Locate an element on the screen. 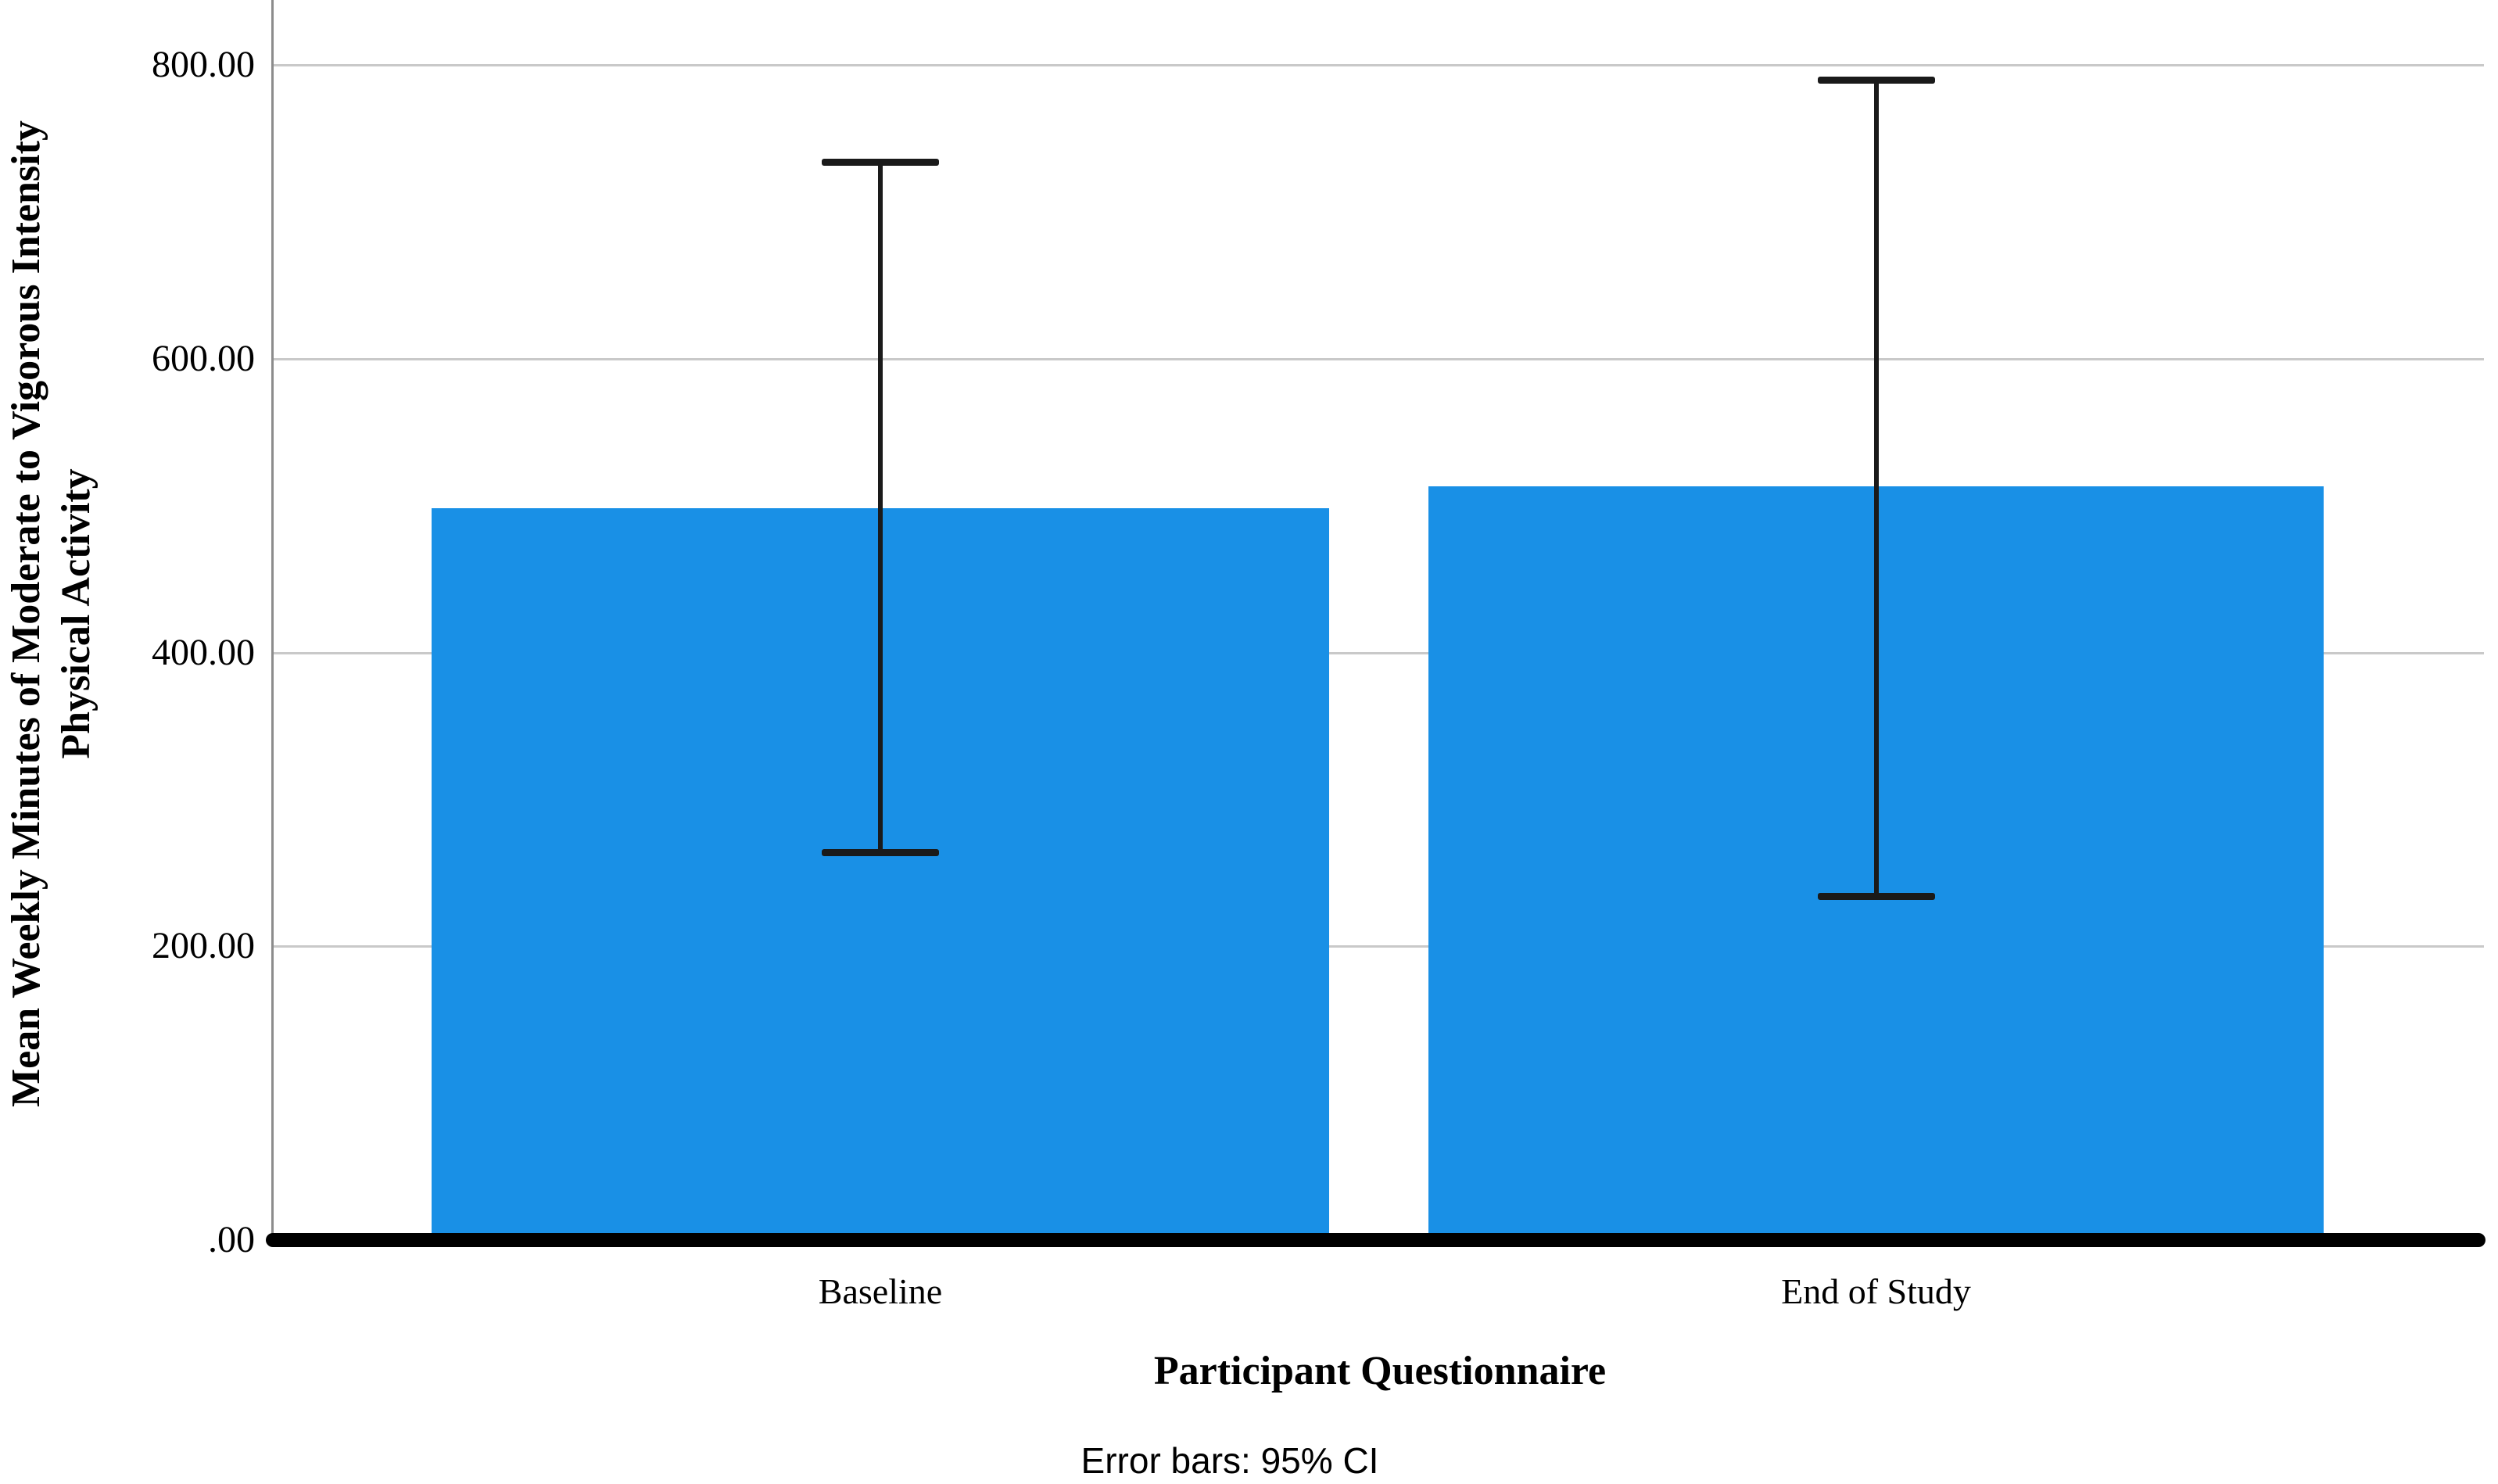  y-axis-line is located at coordinates (272, 621).